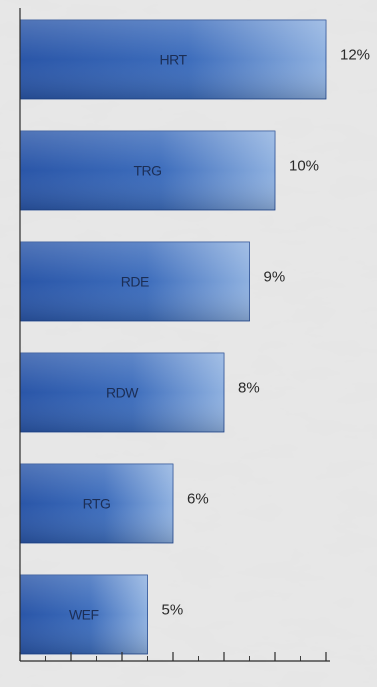  Describe the element at coordinates (173, 610) in the screenshot. I see `value-label: 5%` at that location.